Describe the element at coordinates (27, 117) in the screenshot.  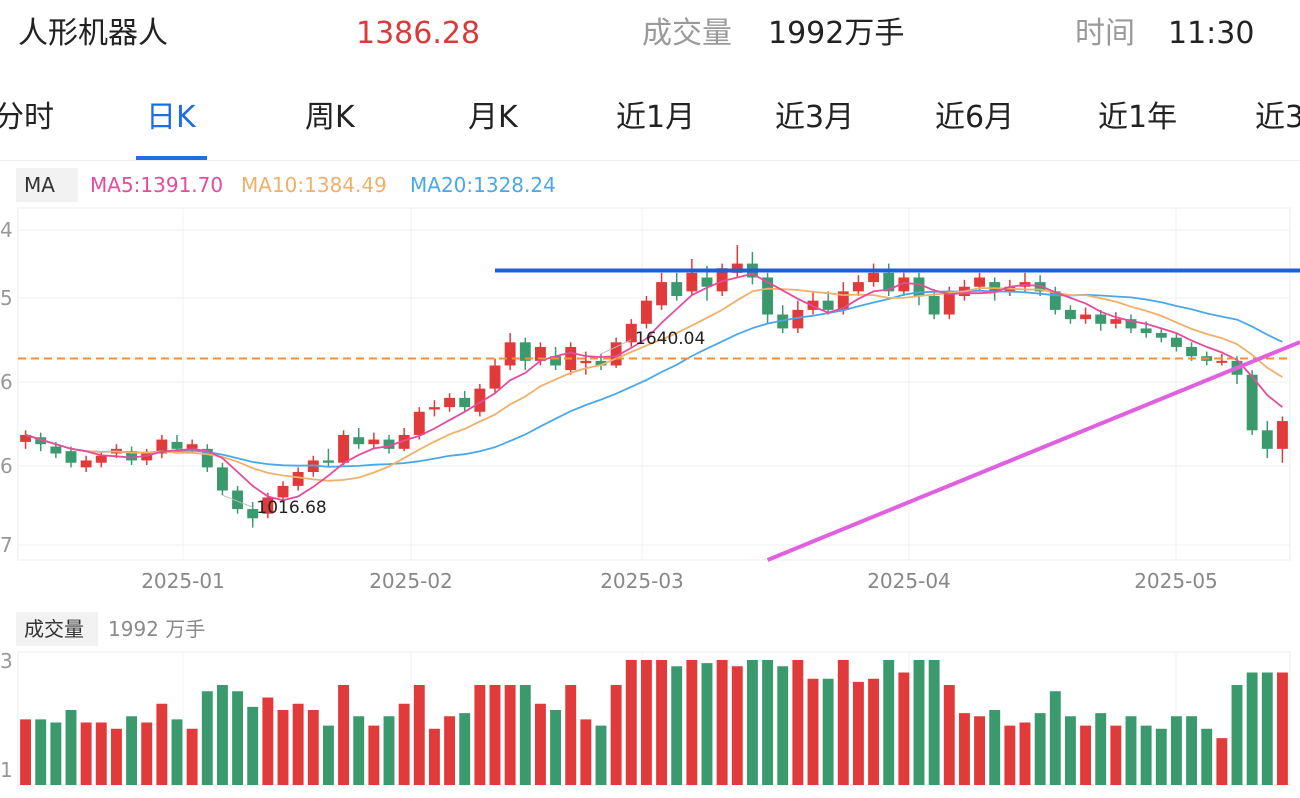
I see `tab-intraday: 分时` at that location.